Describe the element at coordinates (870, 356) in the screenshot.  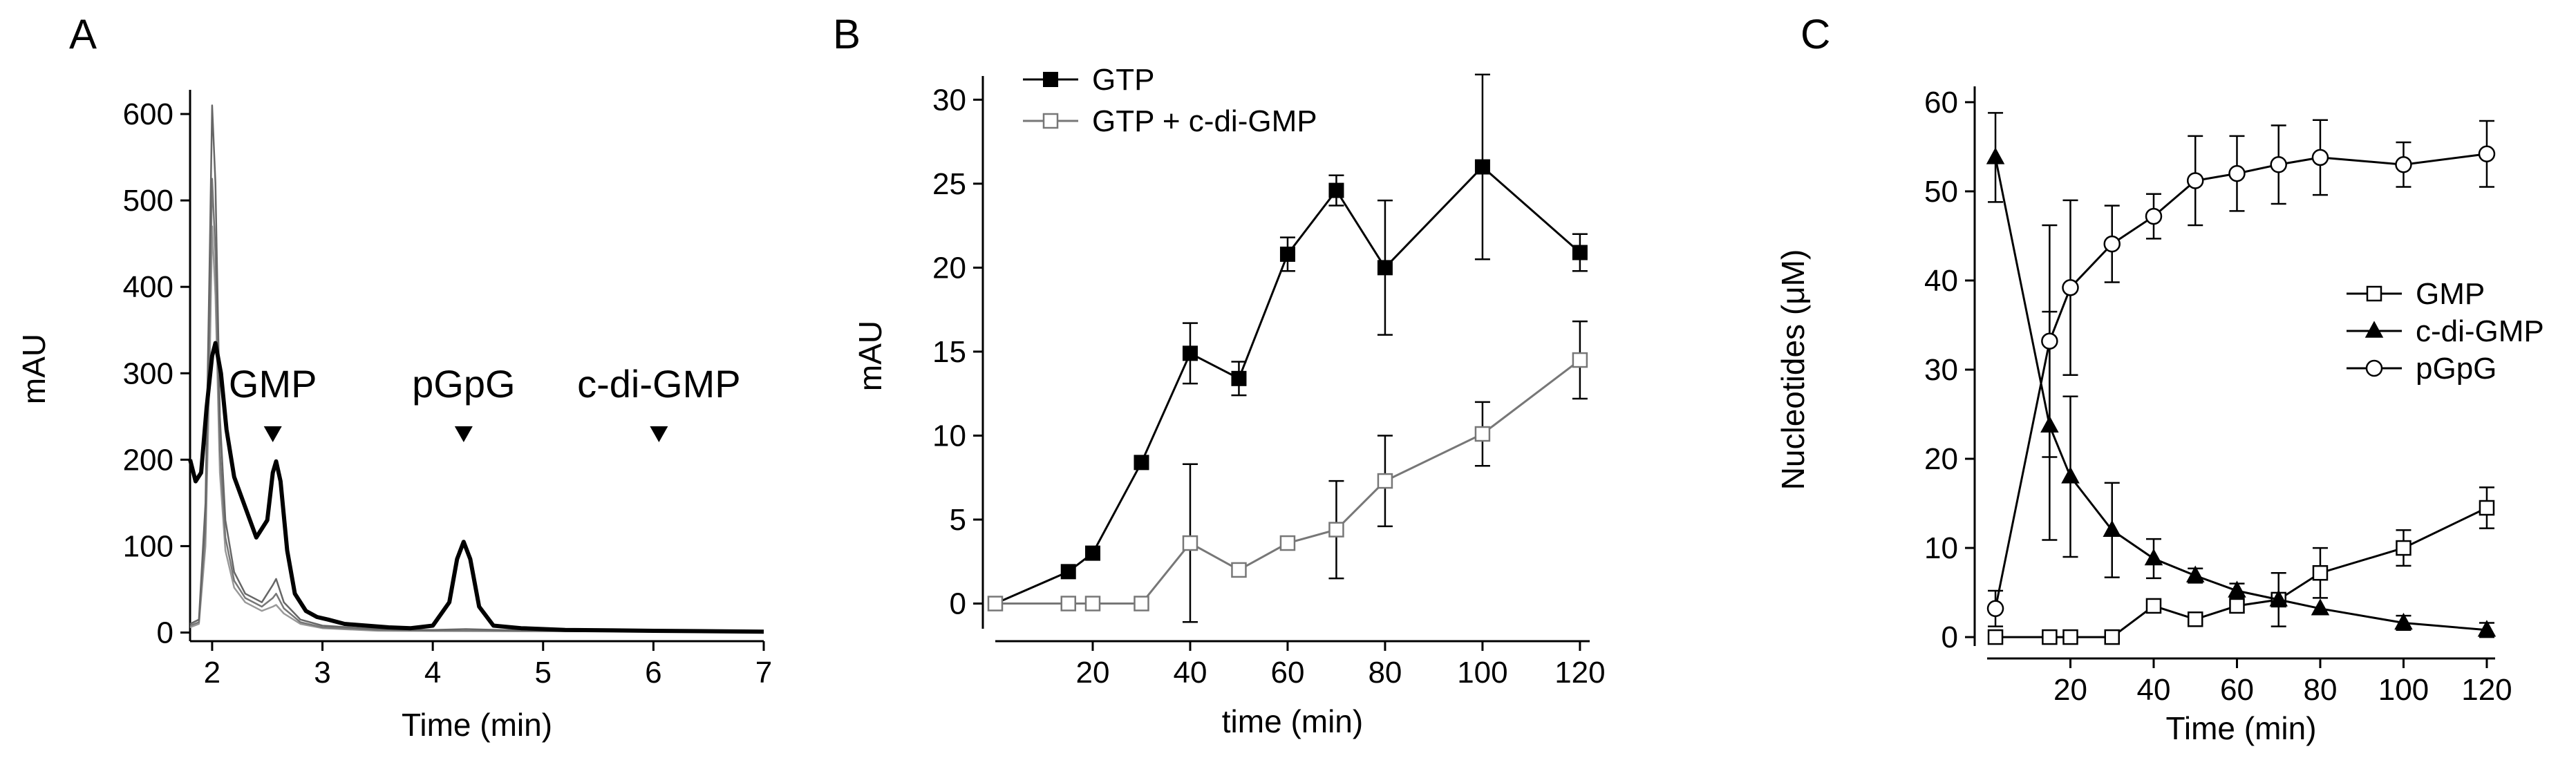
I see `y-axis-title-b: mAU` at that location.